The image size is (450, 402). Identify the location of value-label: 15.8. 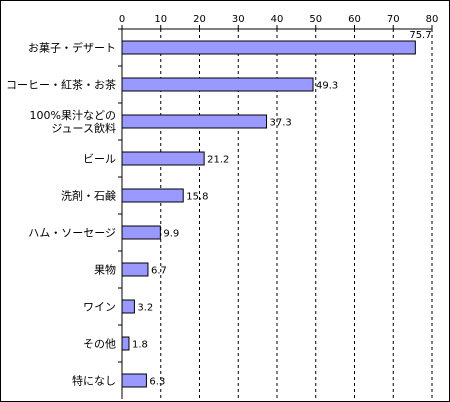
(197, 197).